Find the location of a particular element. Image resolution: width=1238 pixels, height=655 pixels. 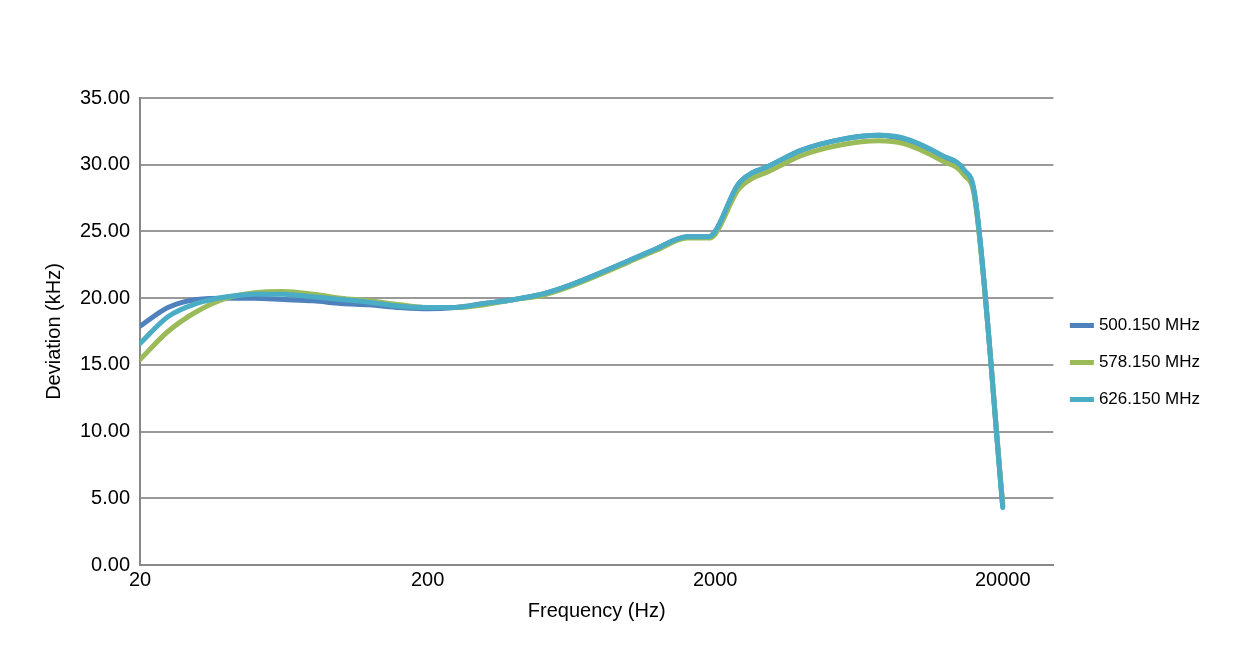

x-tick-label: 2000 is located at coordinates (715, 578).